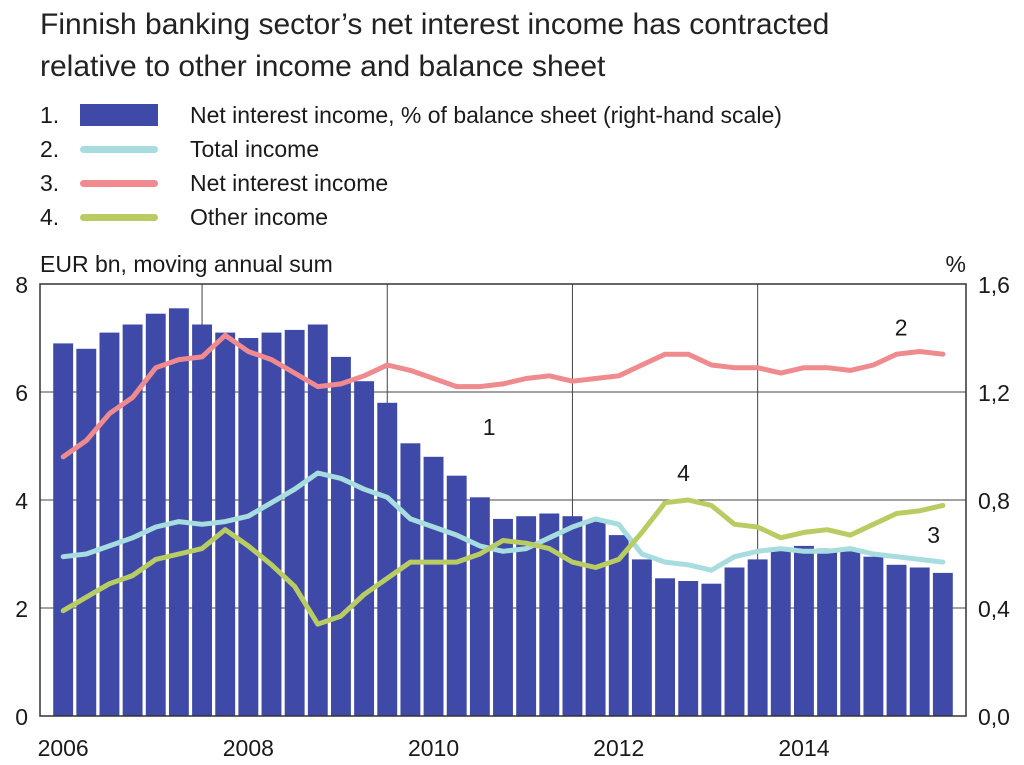 Image resolution: width=1024 pixels, height=765 pixels. I want to click on left-tick-label: 8, so click(21, 285).